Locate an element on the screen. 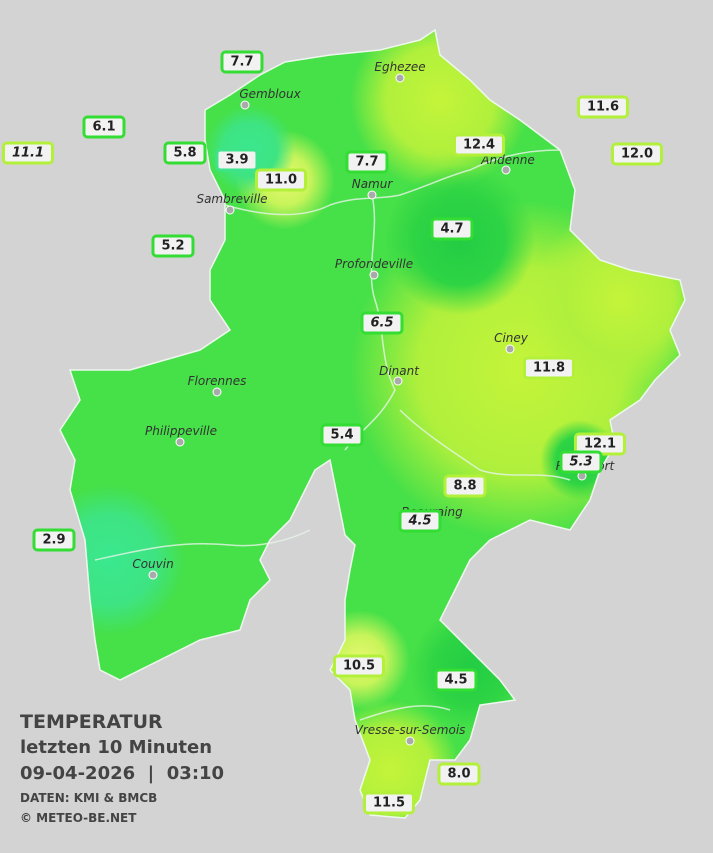 Image resolution: width=713 pixels, height=853 pixels. station-value: 8.8 is located at coordinates (465, 486).